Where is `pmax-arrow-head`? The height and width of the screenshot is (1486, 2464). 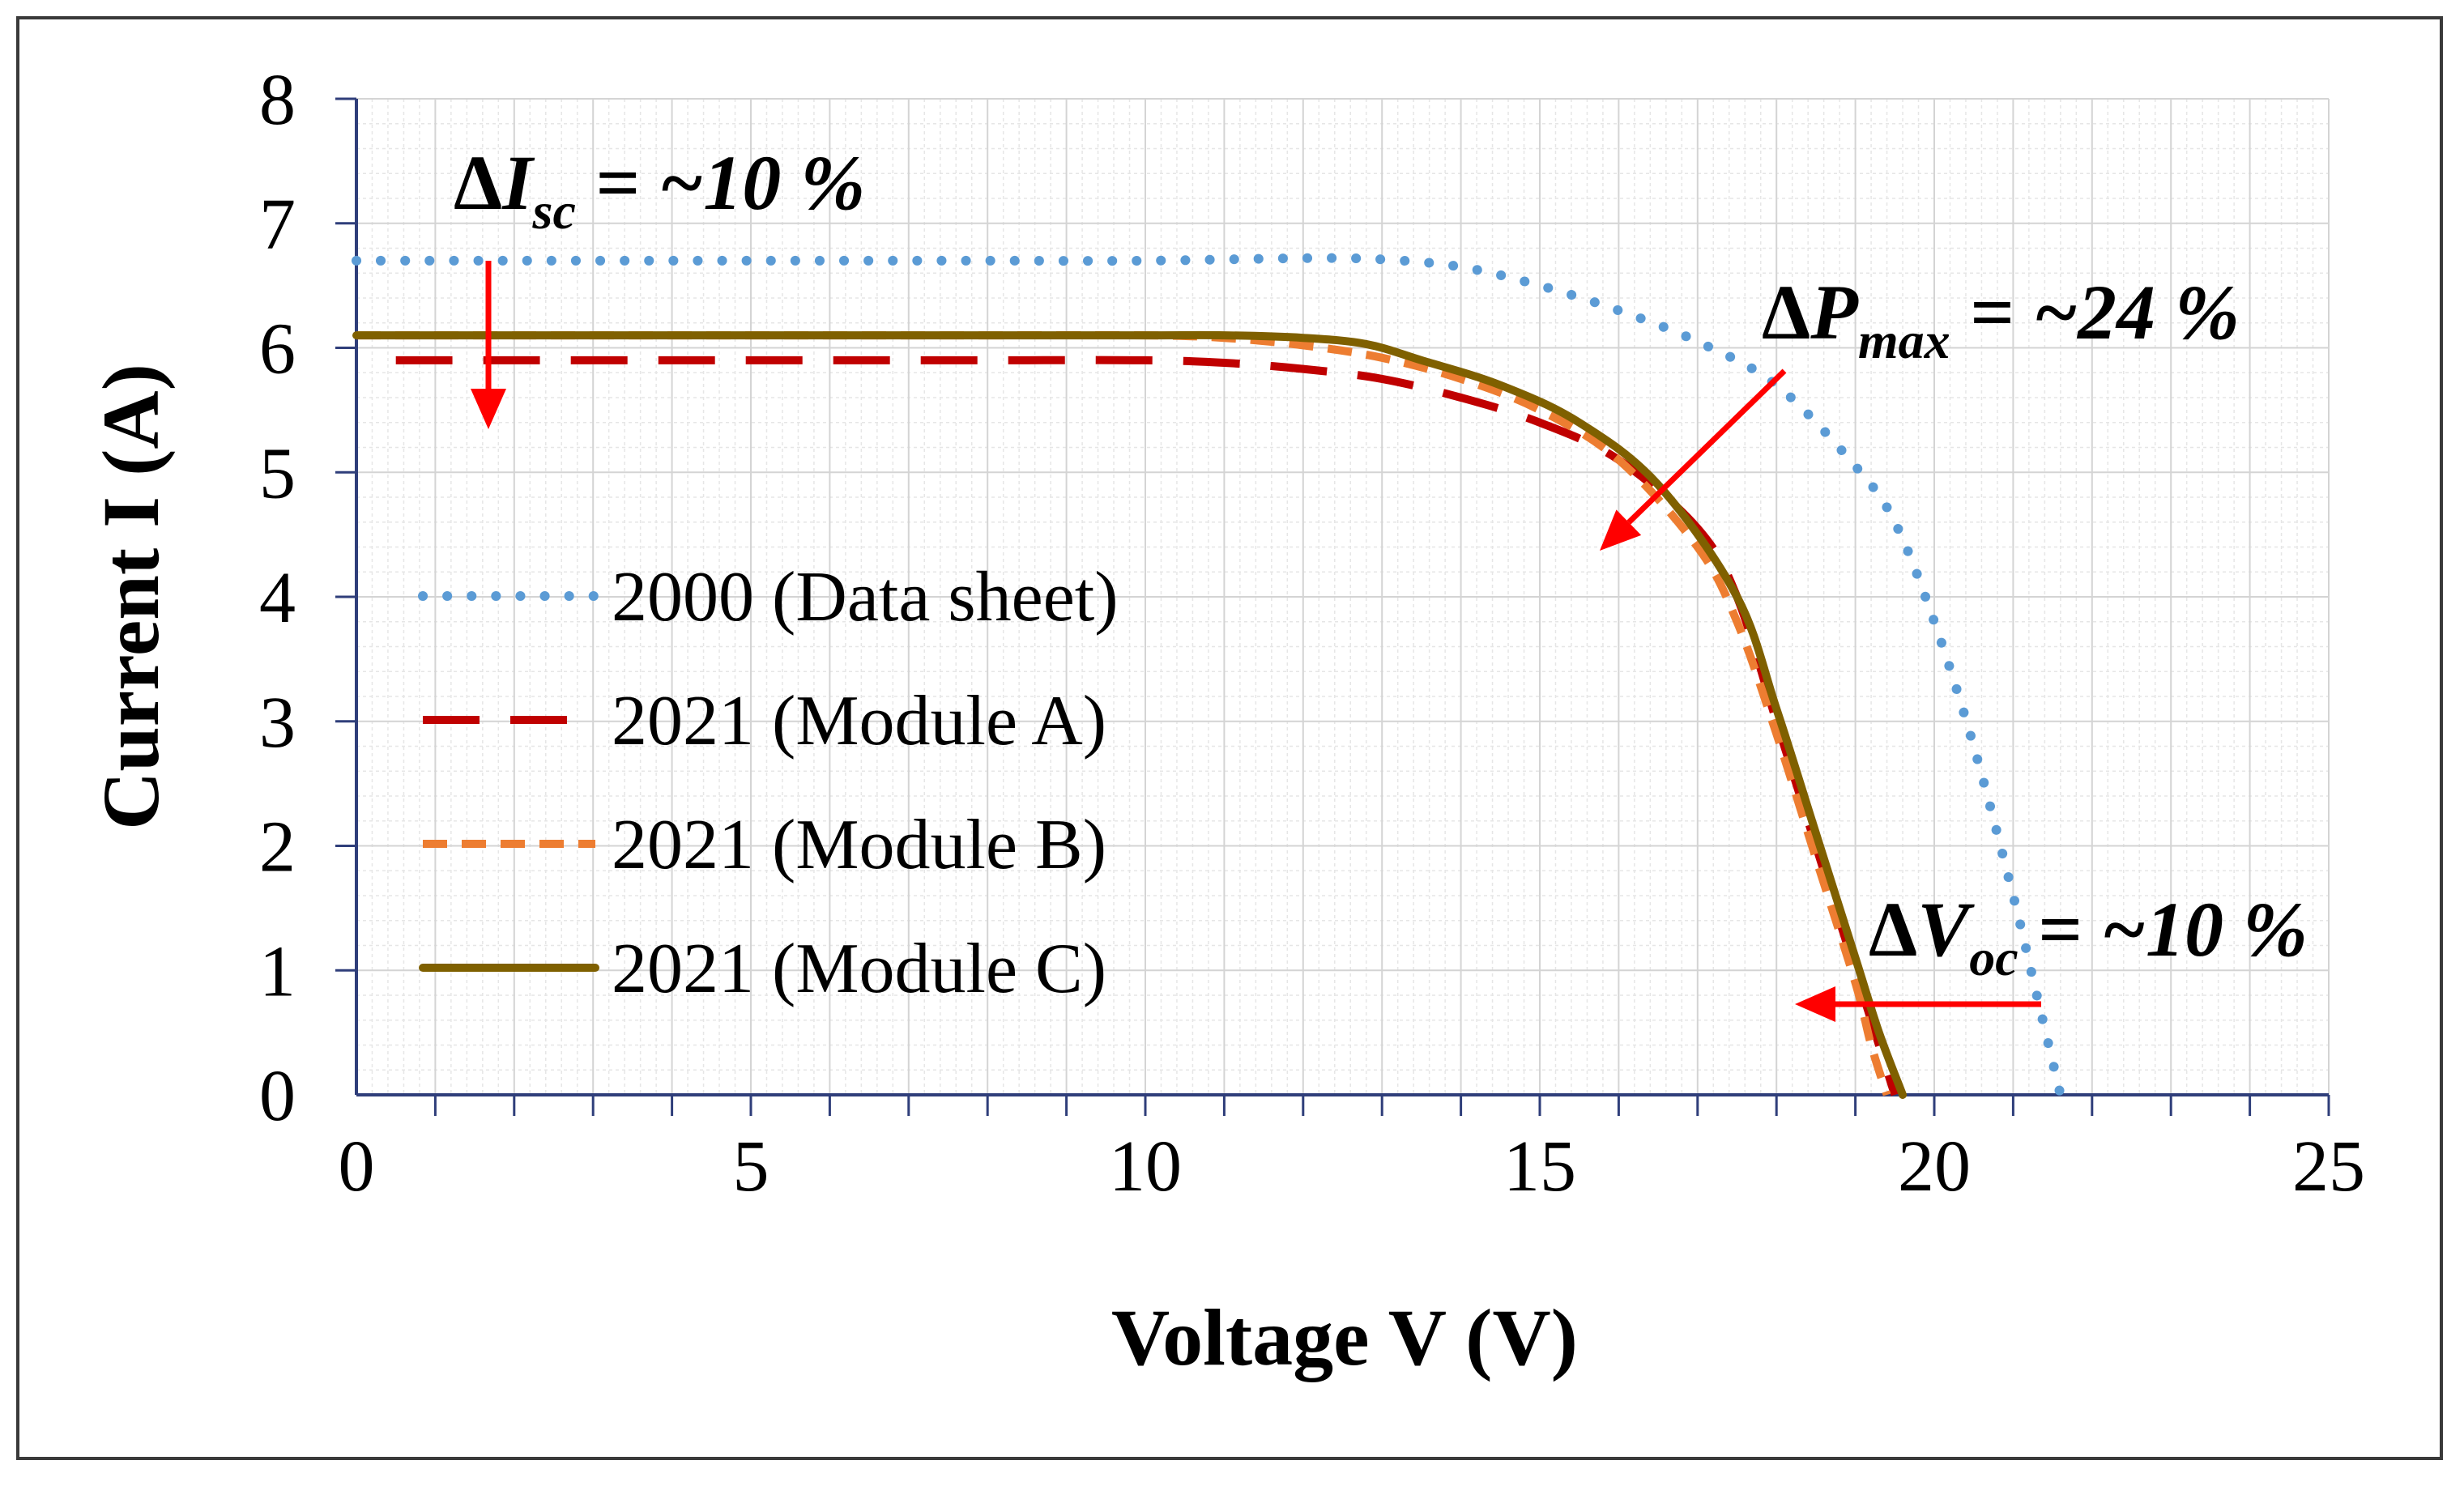 pmax-arrow-head is located at coordinates (1621, 530).